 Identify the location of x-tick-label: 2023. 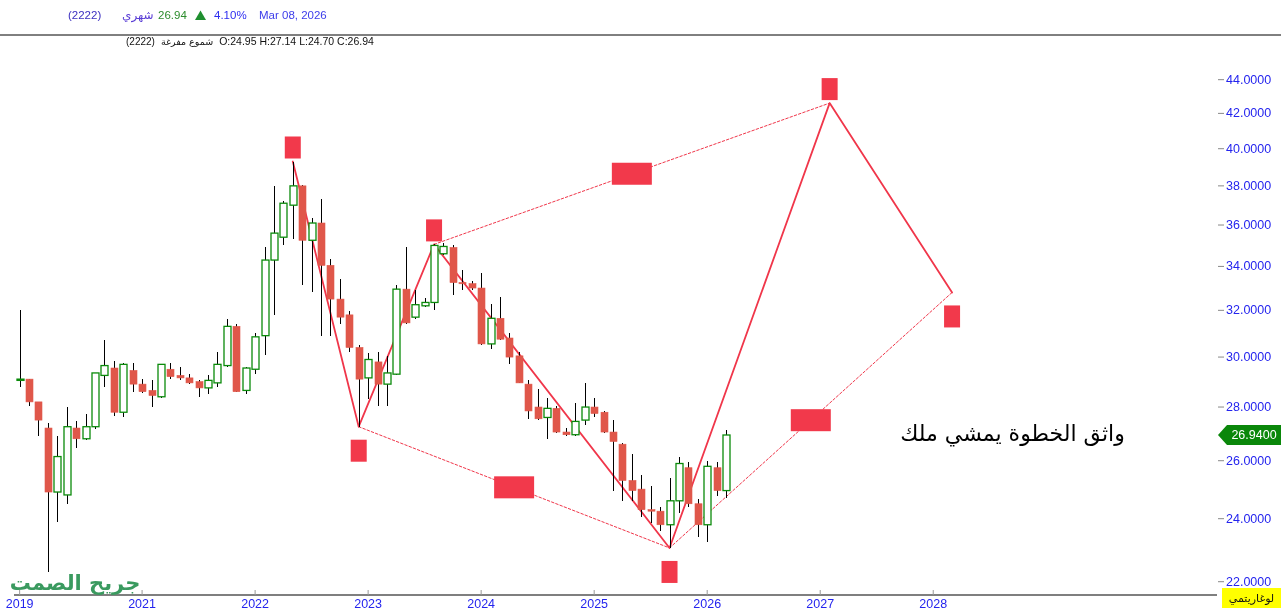
(368, 603).